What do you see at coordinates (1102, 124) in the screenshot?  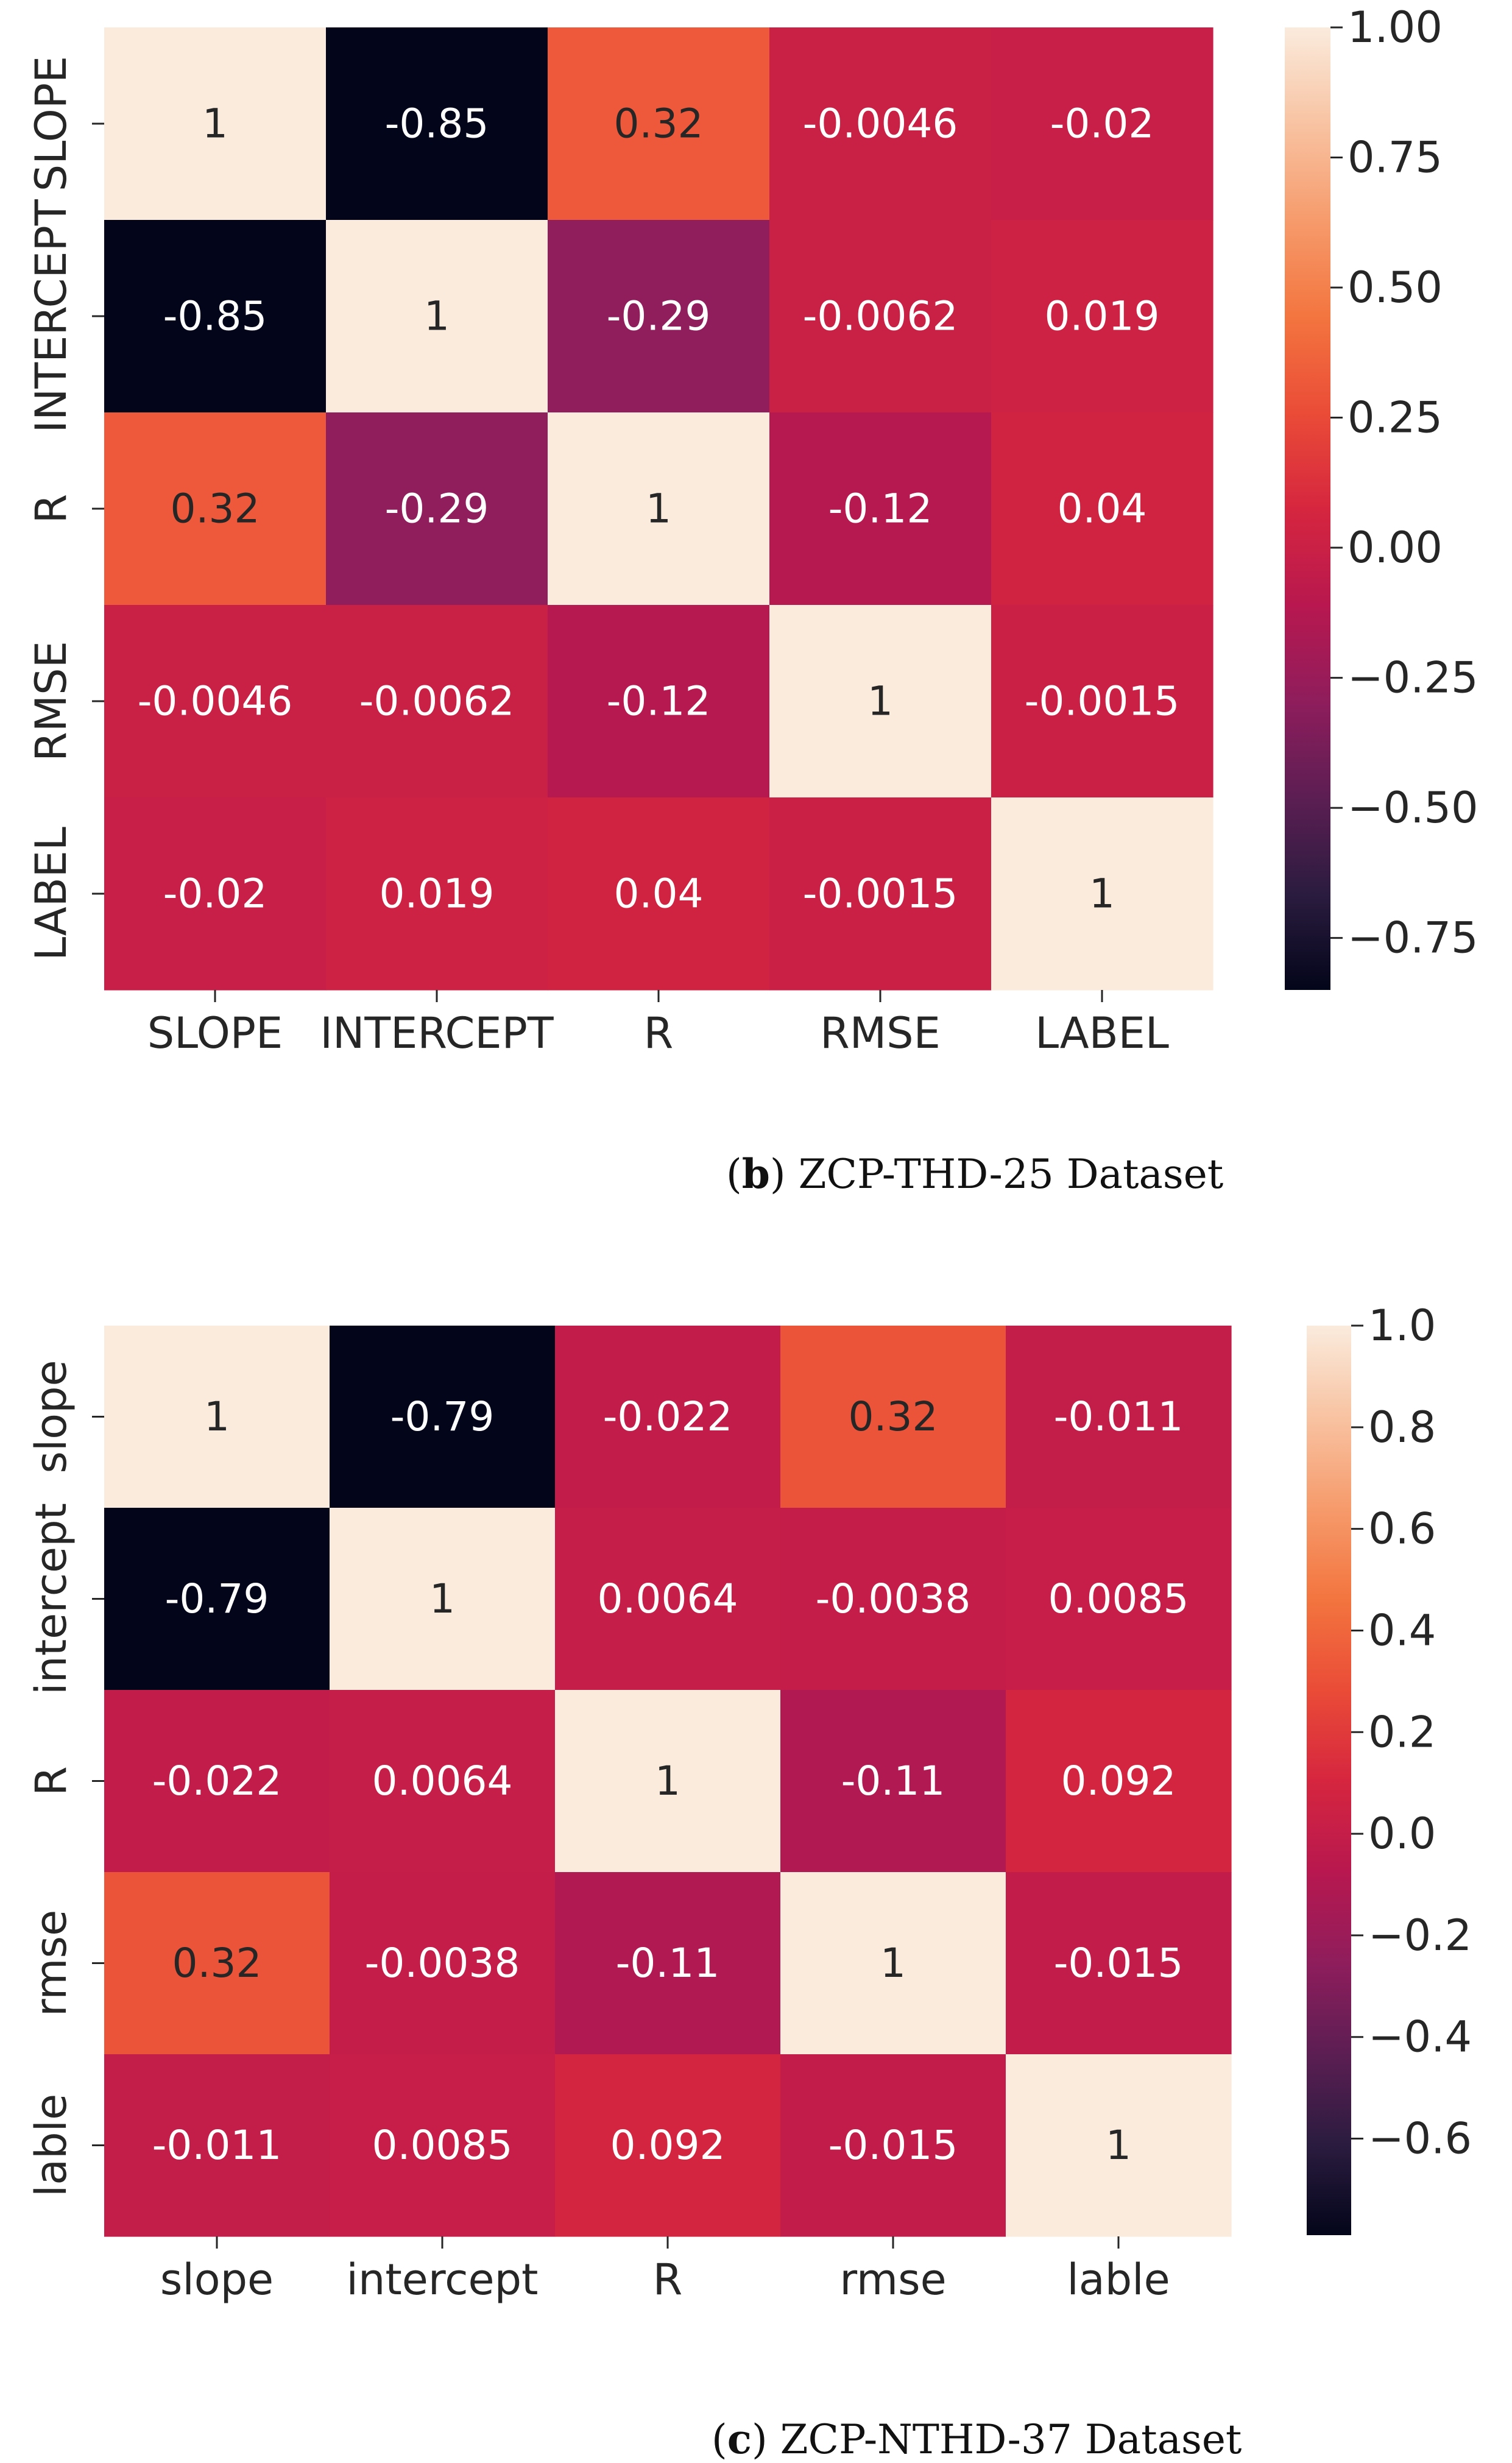 I see `heatmap-b-cell-r0-c4` at bounding box center [1102, 124].